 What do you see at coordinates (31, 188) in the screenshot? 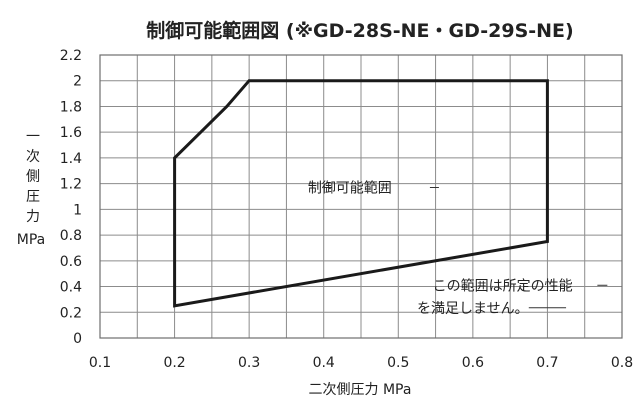
I see `y-axis-label: 一 次 側 圧 力 MPa` at bounding box center [31, 188].